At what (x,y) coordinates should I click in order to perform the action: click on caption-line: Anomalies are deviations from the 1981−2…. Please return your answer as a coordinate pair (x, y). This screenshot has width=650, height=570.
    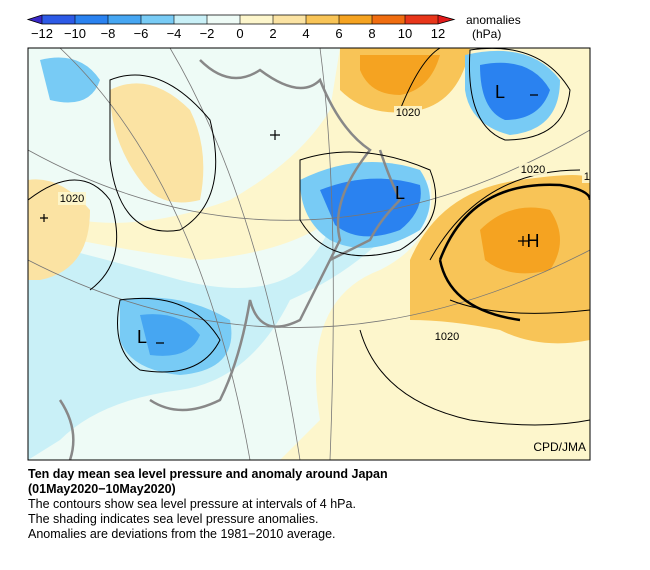
    Looking at the image, I should click on (182, 534).